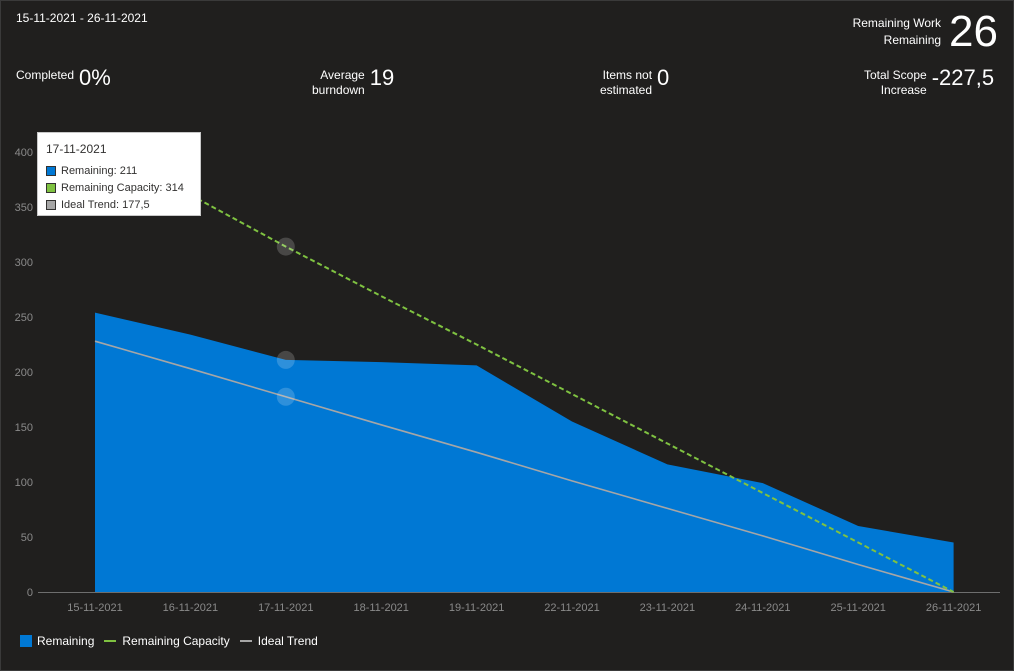 This screenshot has height=671, width=1014. I want to click on x-tick-label: 19-11-2021, so click(476, 608).